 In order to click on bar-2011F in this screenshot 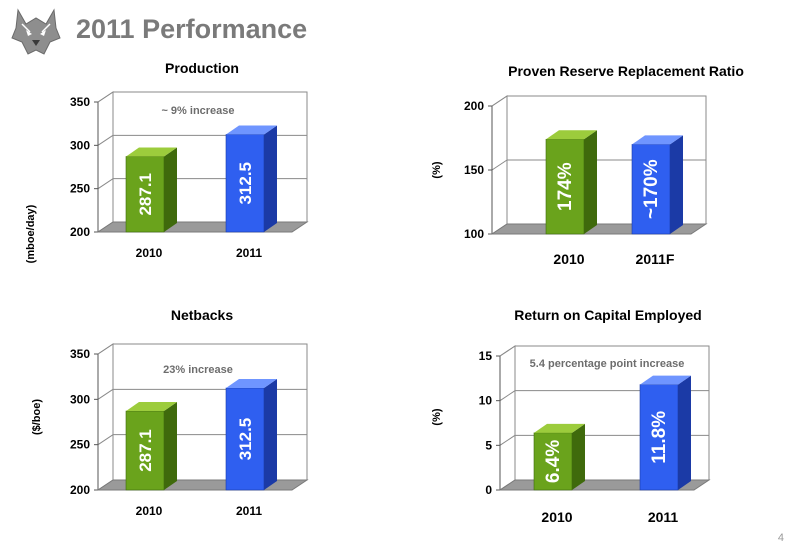, I will do `click(651, 189)`.